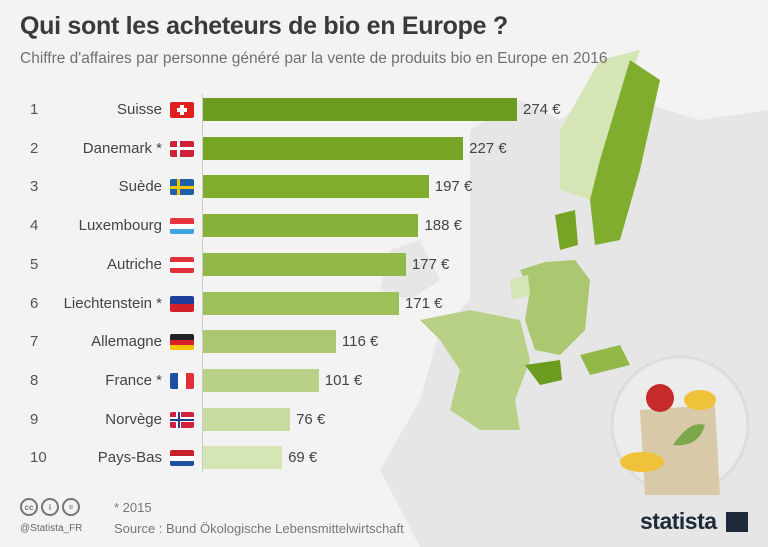 Image resolution: width=768 pixels, height=547 pixels. What do you see at coordinates (71, 507) in the screenshot?
I see `no-derivatives-icon: =` at bounding box center [71, 507].